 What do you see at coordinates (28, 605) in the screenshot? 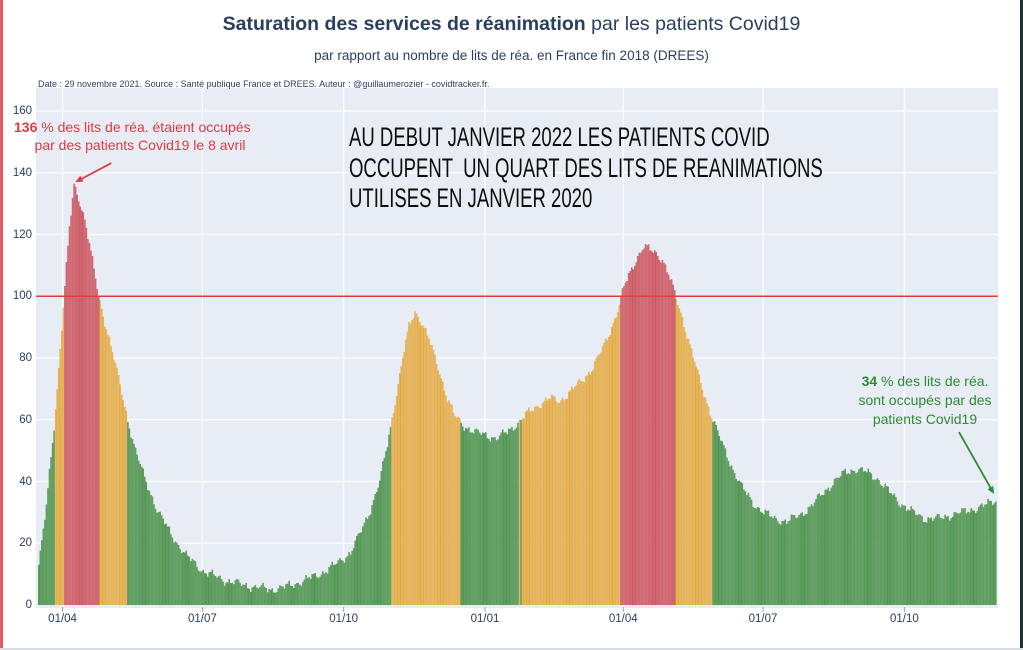
I see `y-axis-tick-label: 0` at bounding box center [28, 605].